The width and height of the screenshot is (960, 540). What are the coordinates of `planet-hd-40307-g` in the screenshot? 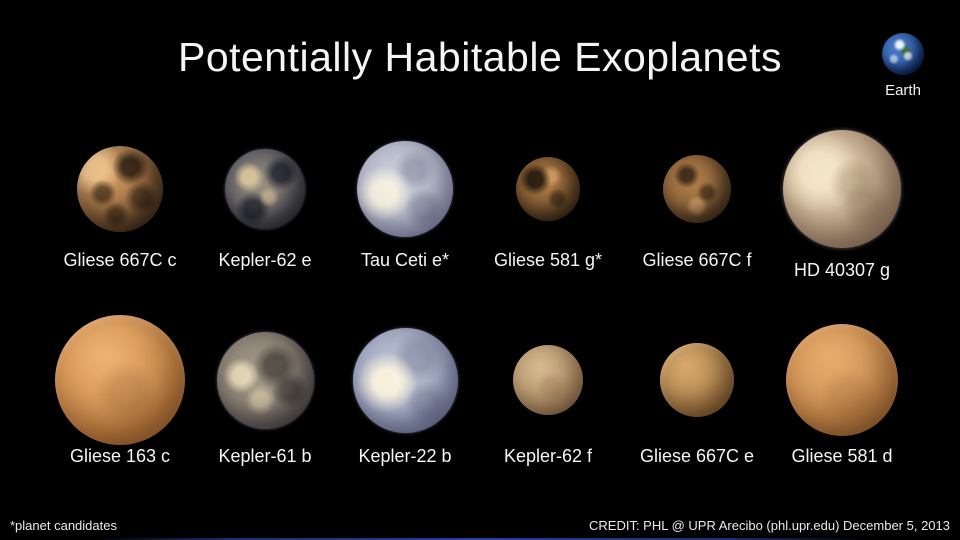 It's located at (842, 189).